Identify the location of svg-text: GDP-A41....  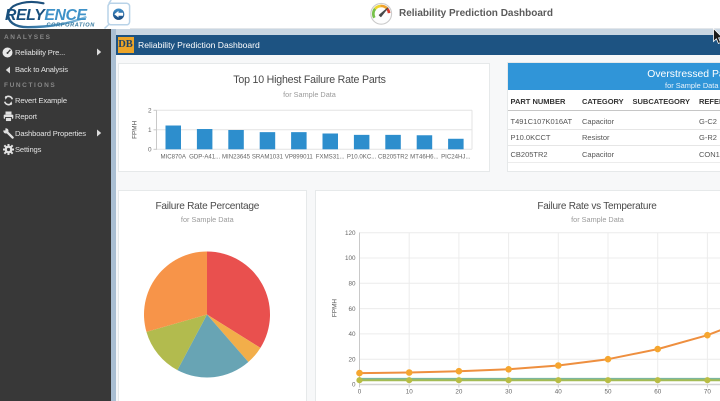
(204, 156).